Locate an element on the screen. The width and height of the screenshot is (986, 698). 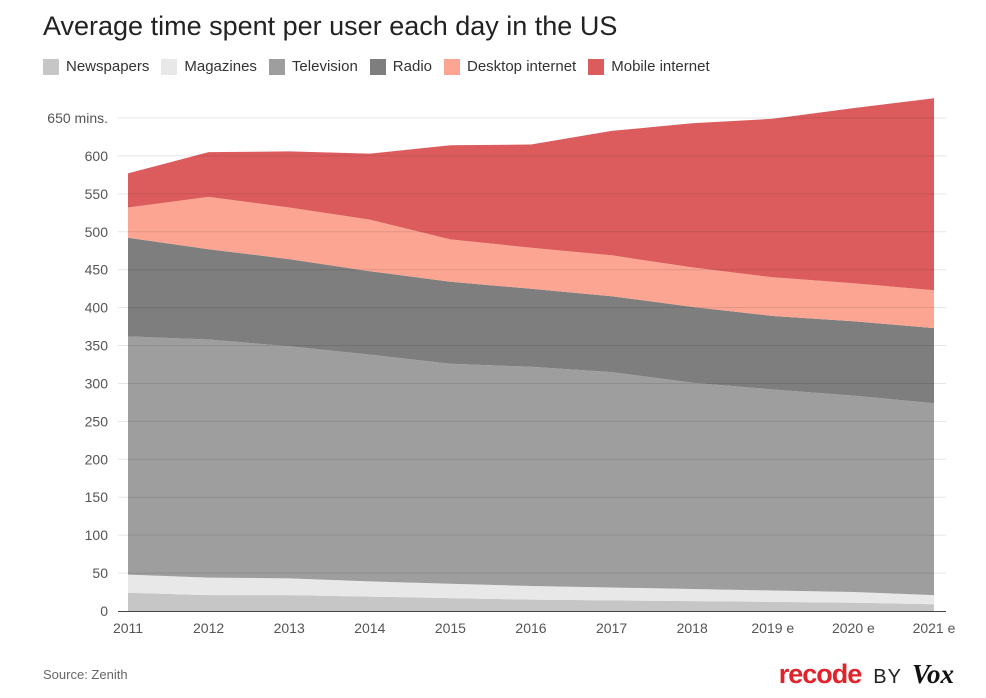
x-tick-label: 2016 is located at coordinates (530, 628).